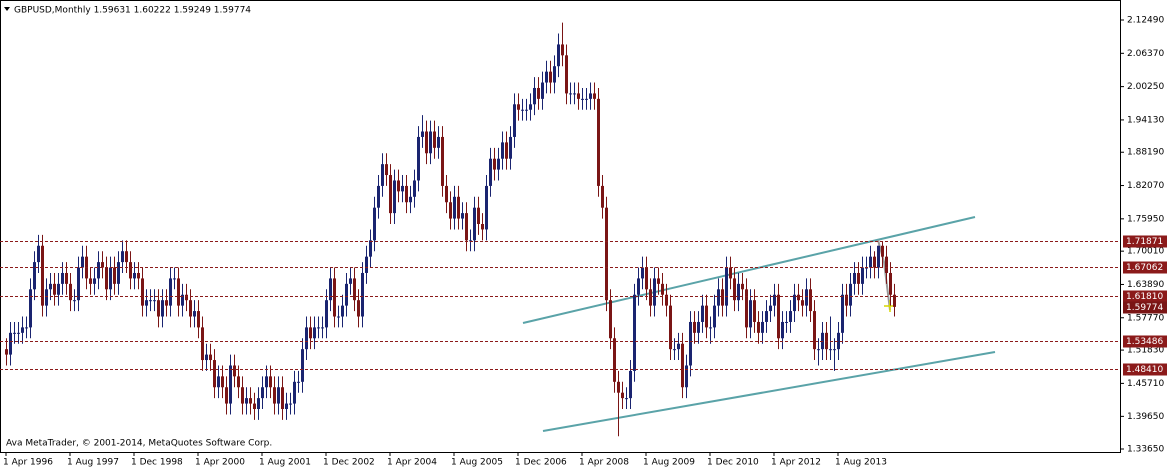 The width and height of the screenshot is (1168, 470). I want to click on price-tag, so click(1145, 307).